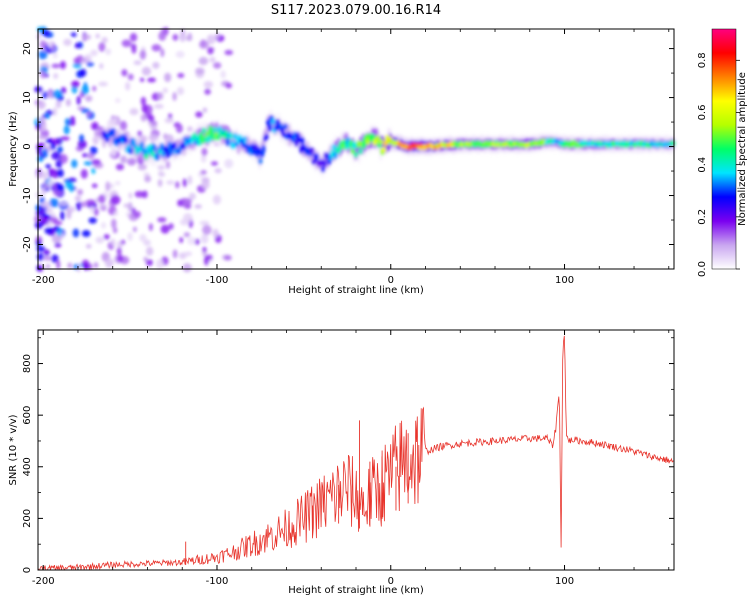 The width and height of the screenshot is (750, 600). I want to click on colorbar-tick-label: 0.2, so click(702, 217).